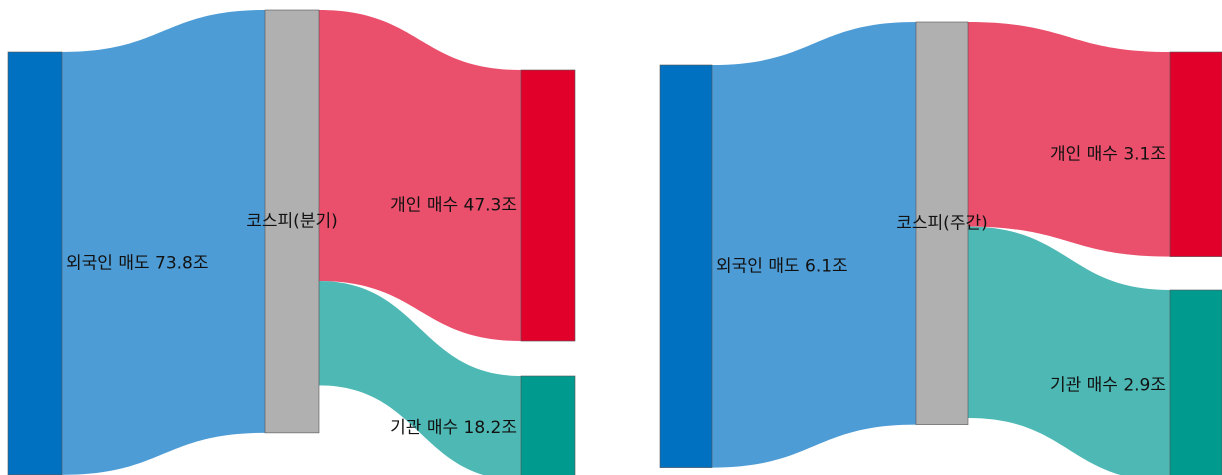 This screenshot has height=475, width=1222. I want to click on node-label: 코스피(분기), so click(291, 221).